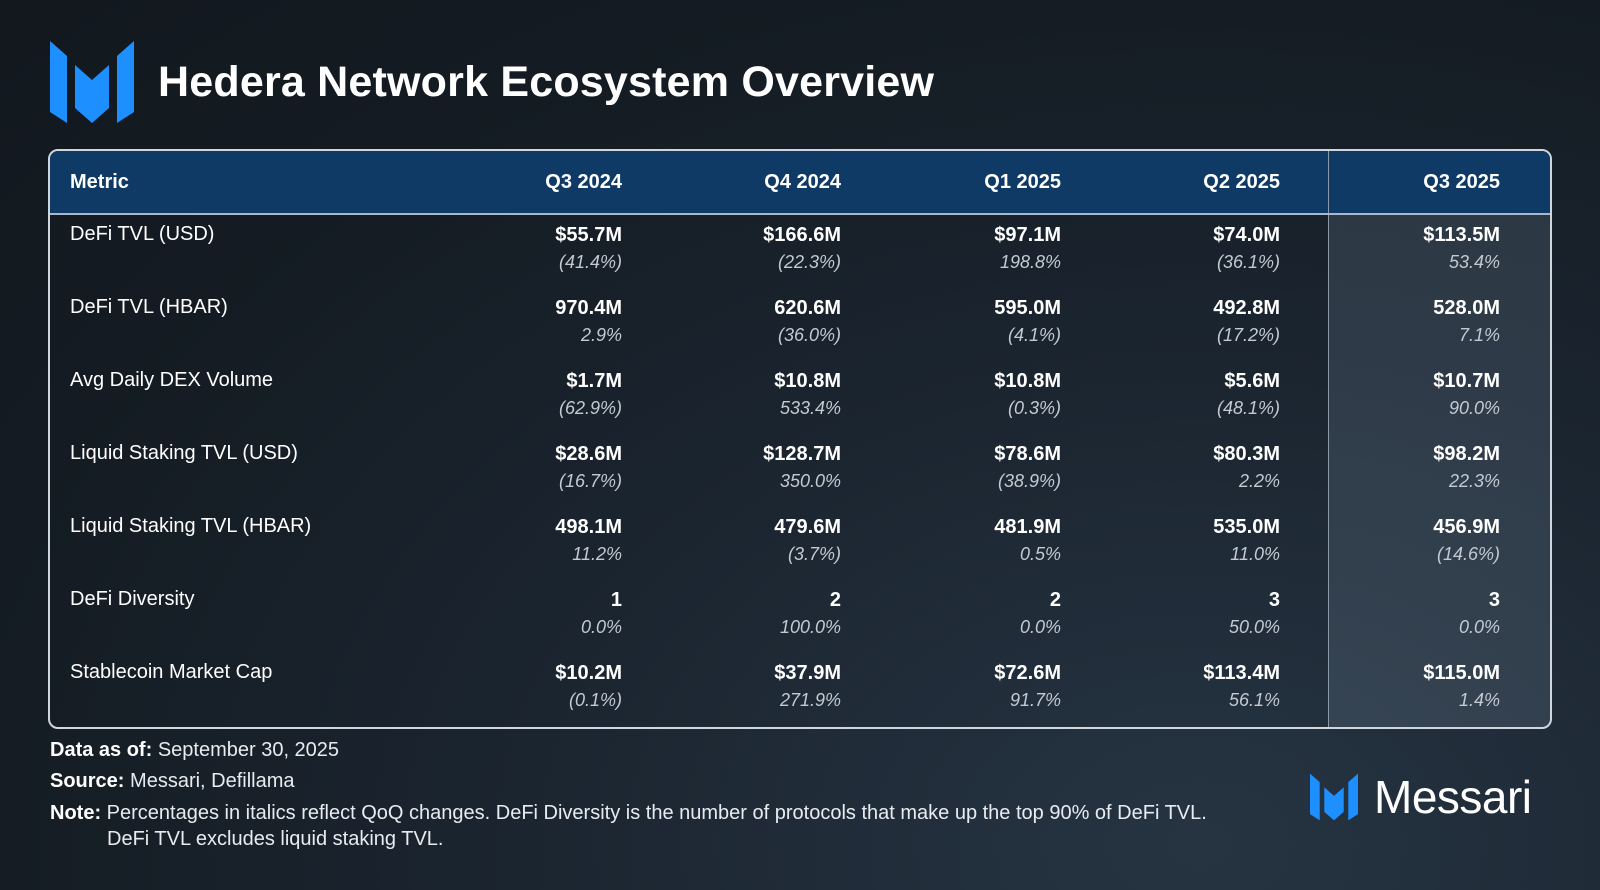  What do you see at coordinates (1400, 613) in the screenshot?
I see `table-cell: 3 0.0%` at bounding box center [1400, 613].